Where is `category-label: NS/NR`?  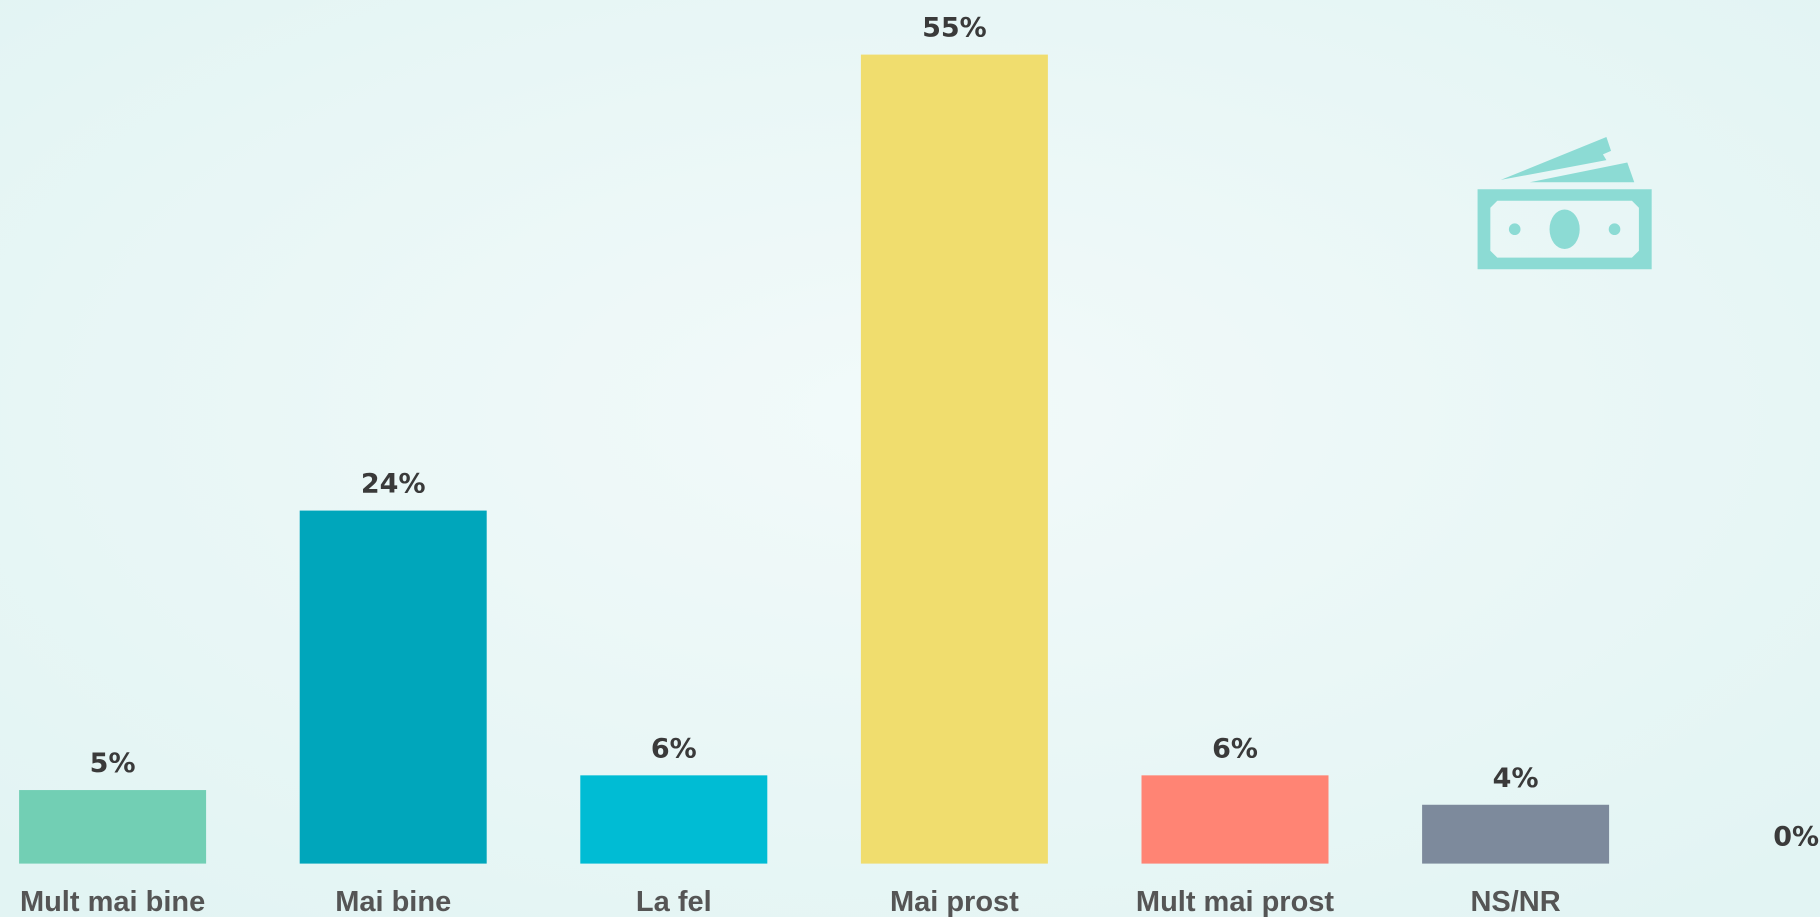
category-label: NS/NR is located at coordinates (1515, 901).